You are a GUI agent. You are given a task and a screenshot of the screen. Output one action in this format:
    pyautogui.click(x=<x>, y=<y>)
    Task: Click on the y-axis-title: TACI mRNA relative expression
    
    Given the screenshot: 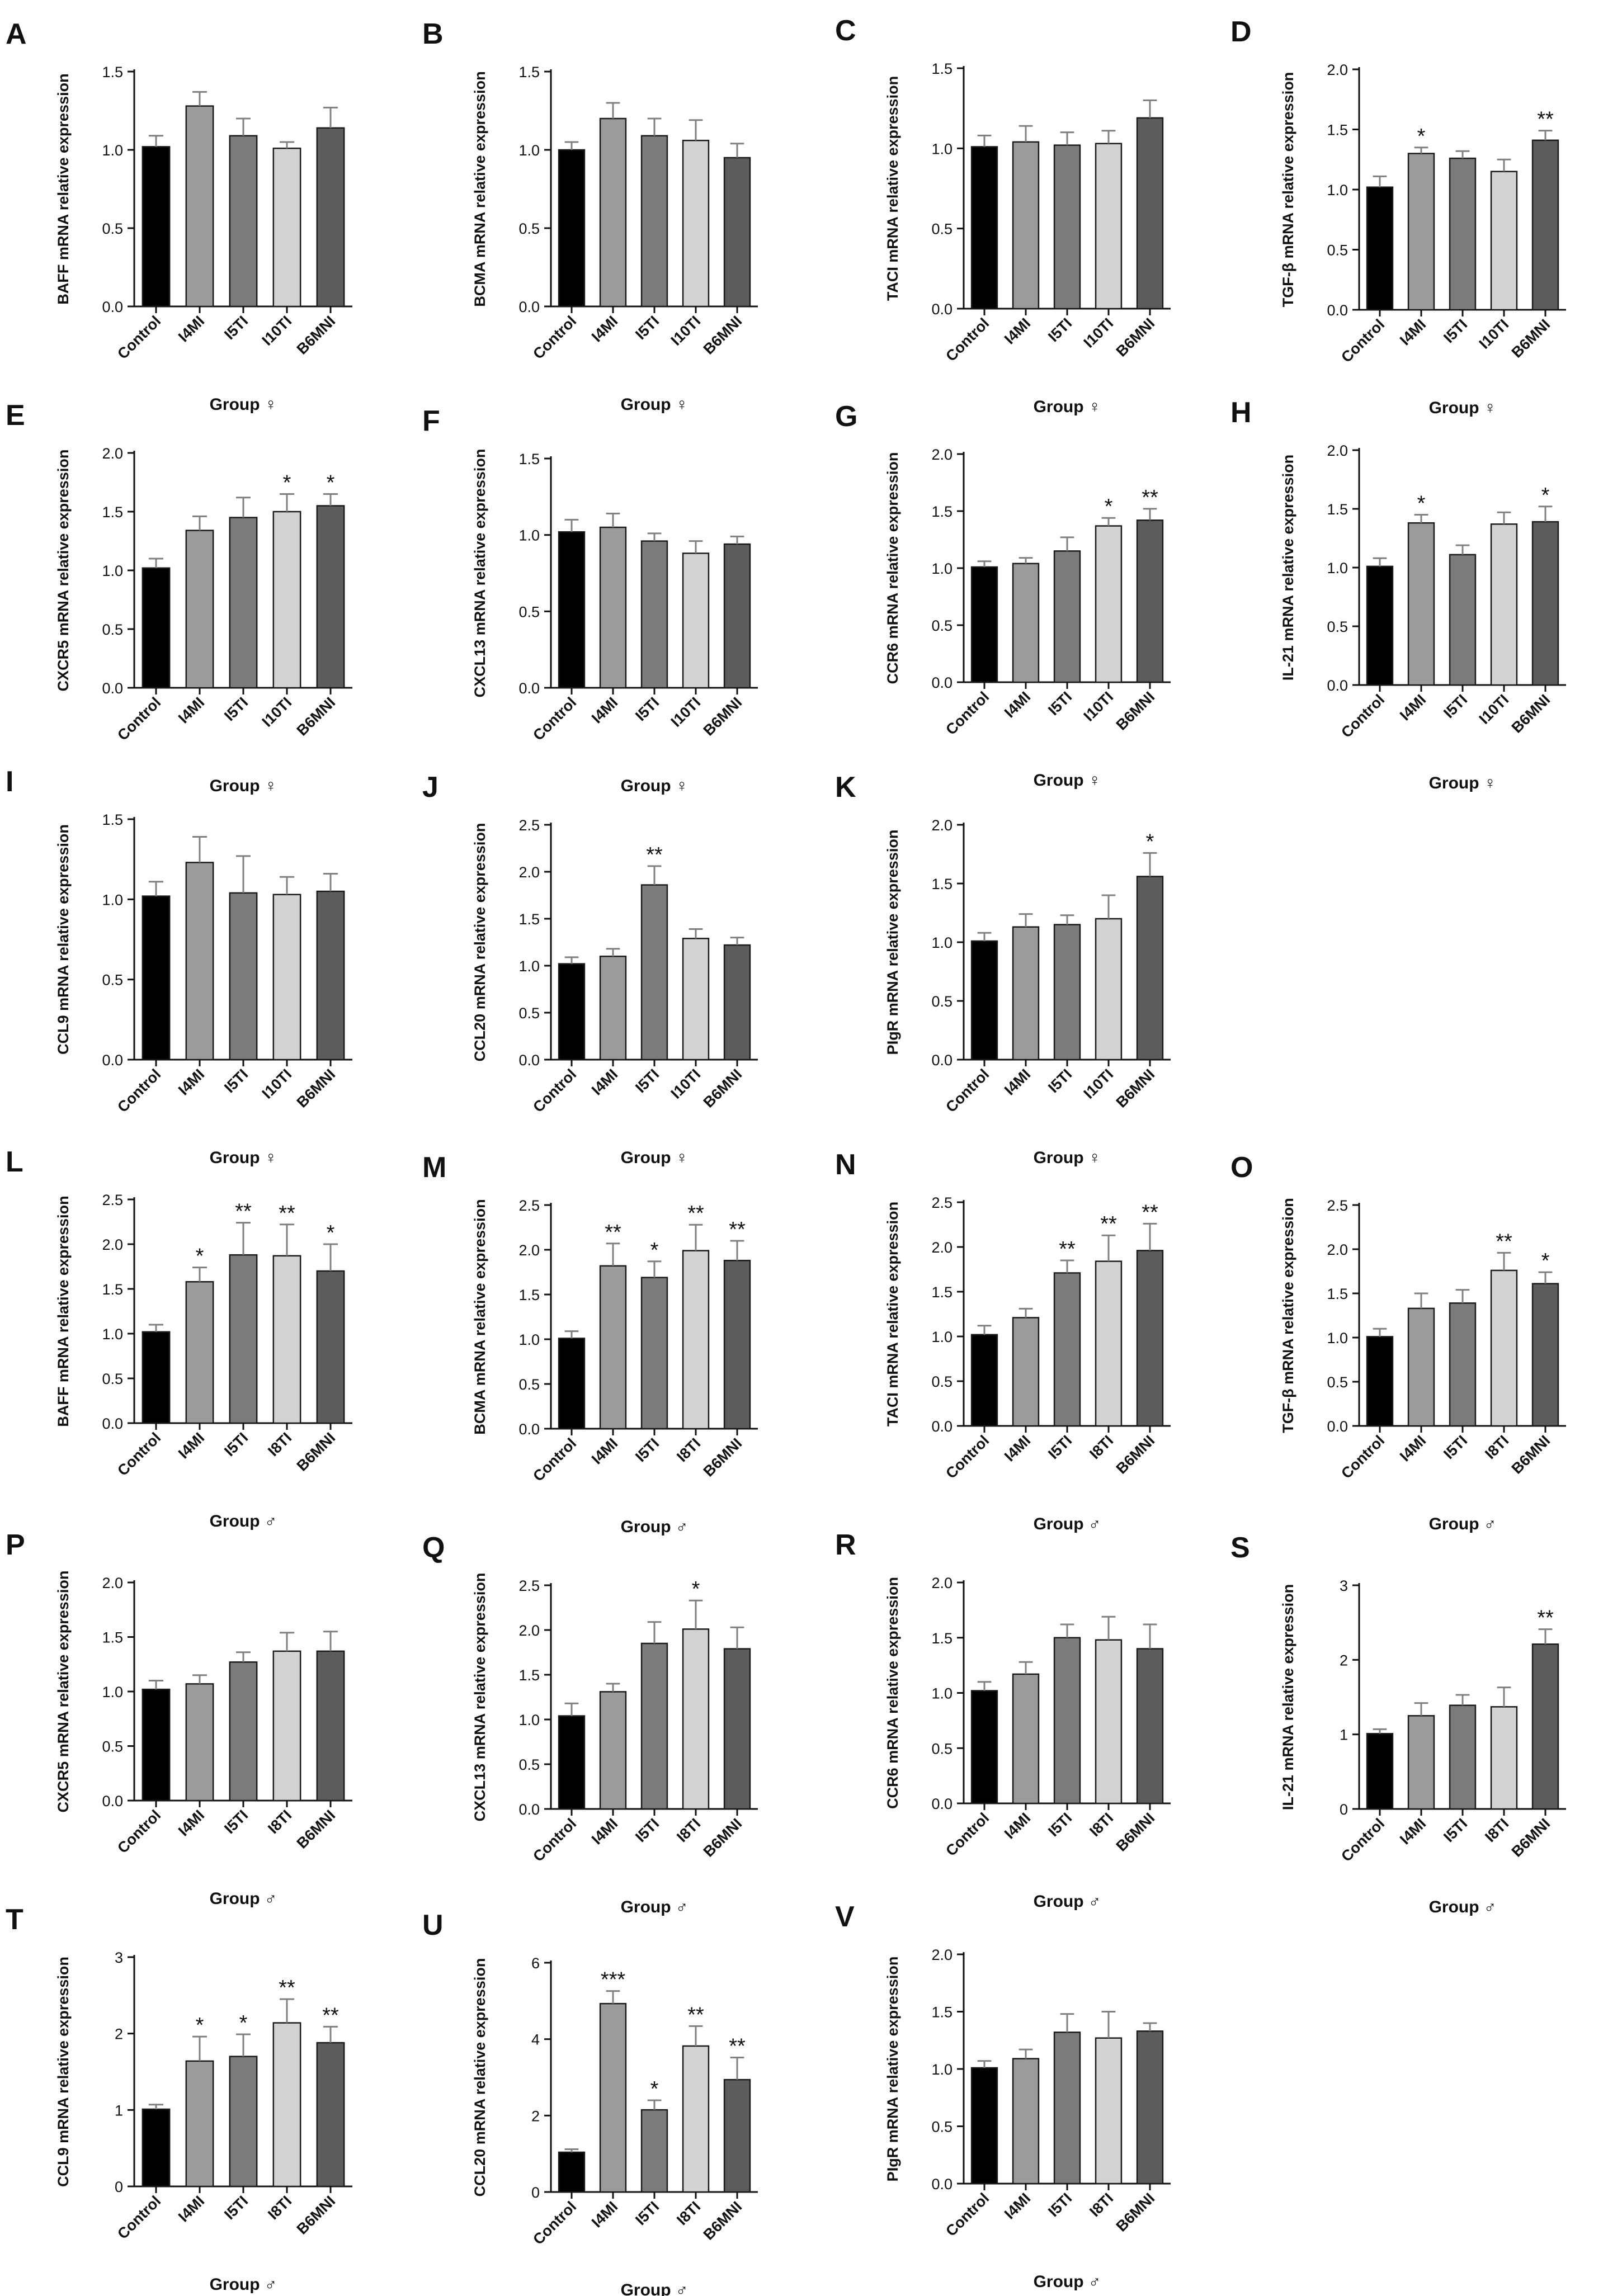 What is the action you would take?
    pyautogui.click(x=892, y=188)
    